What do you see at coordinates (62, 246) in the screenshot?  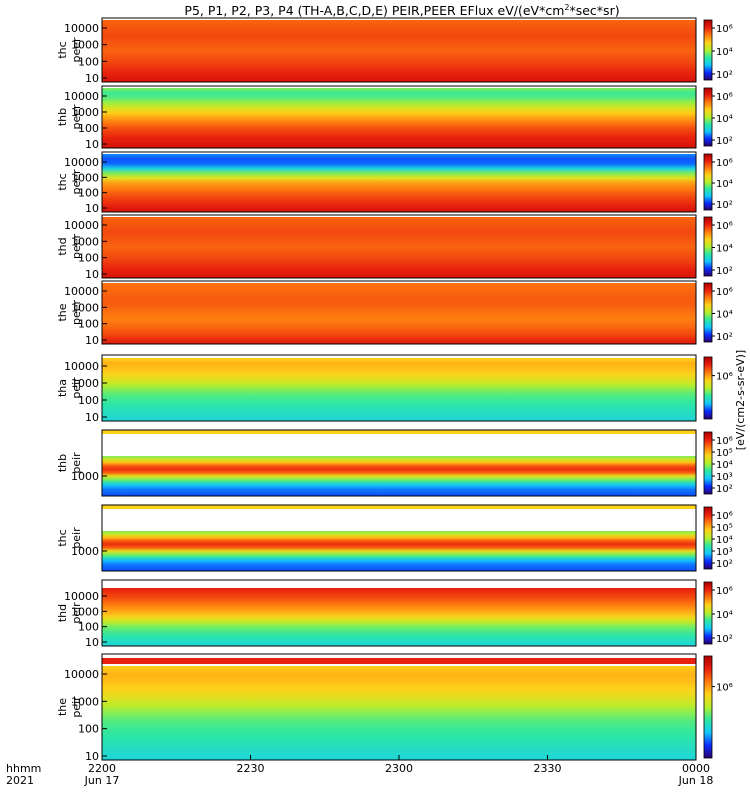 I see `panel-ylabel-probe: thd` at bounding box center [62, 246].